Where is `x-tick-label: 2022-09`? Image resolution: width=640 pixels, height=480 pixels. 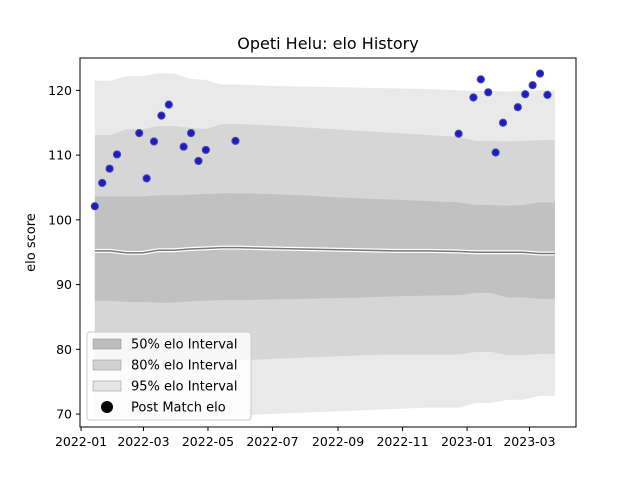 x-tick-label: 2022-09 is located at coordinates (338, 441).